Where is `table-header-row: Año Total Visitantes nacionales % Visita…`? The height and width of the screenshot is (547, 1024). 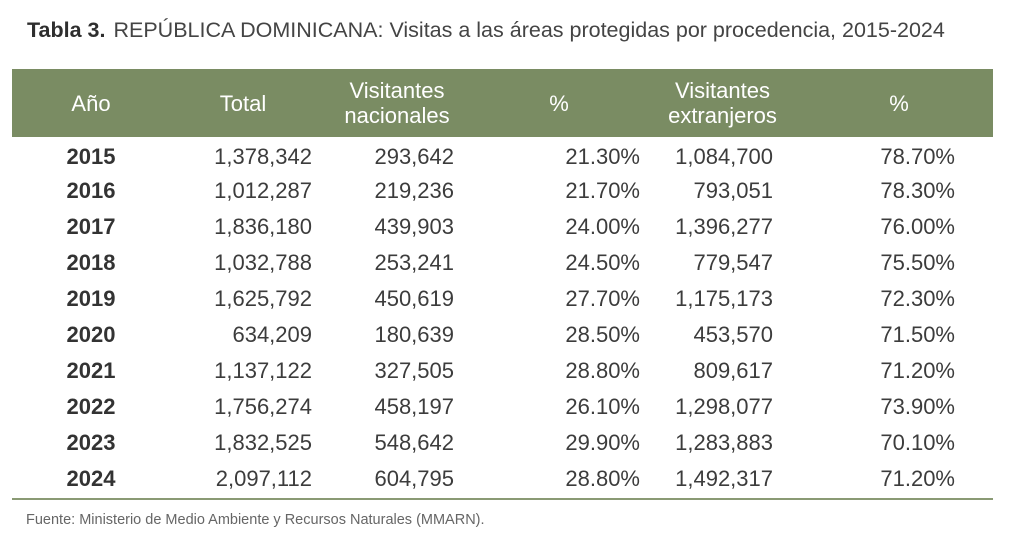
table-header-row: Año Total Visitantes nacionales % Visita… is located at coordinates (502, 103).